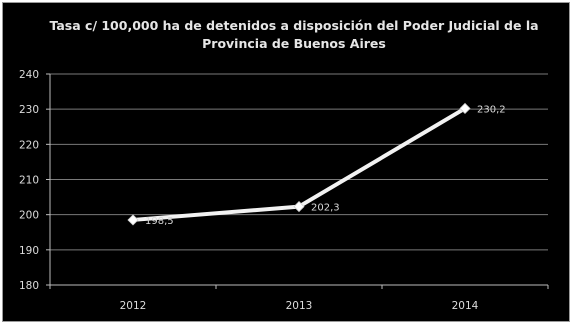 The image size is (574, 326). Describe the element at coordinates (29, 181) in the screenshot. I see `y-tick-label-210: 210` at that location.